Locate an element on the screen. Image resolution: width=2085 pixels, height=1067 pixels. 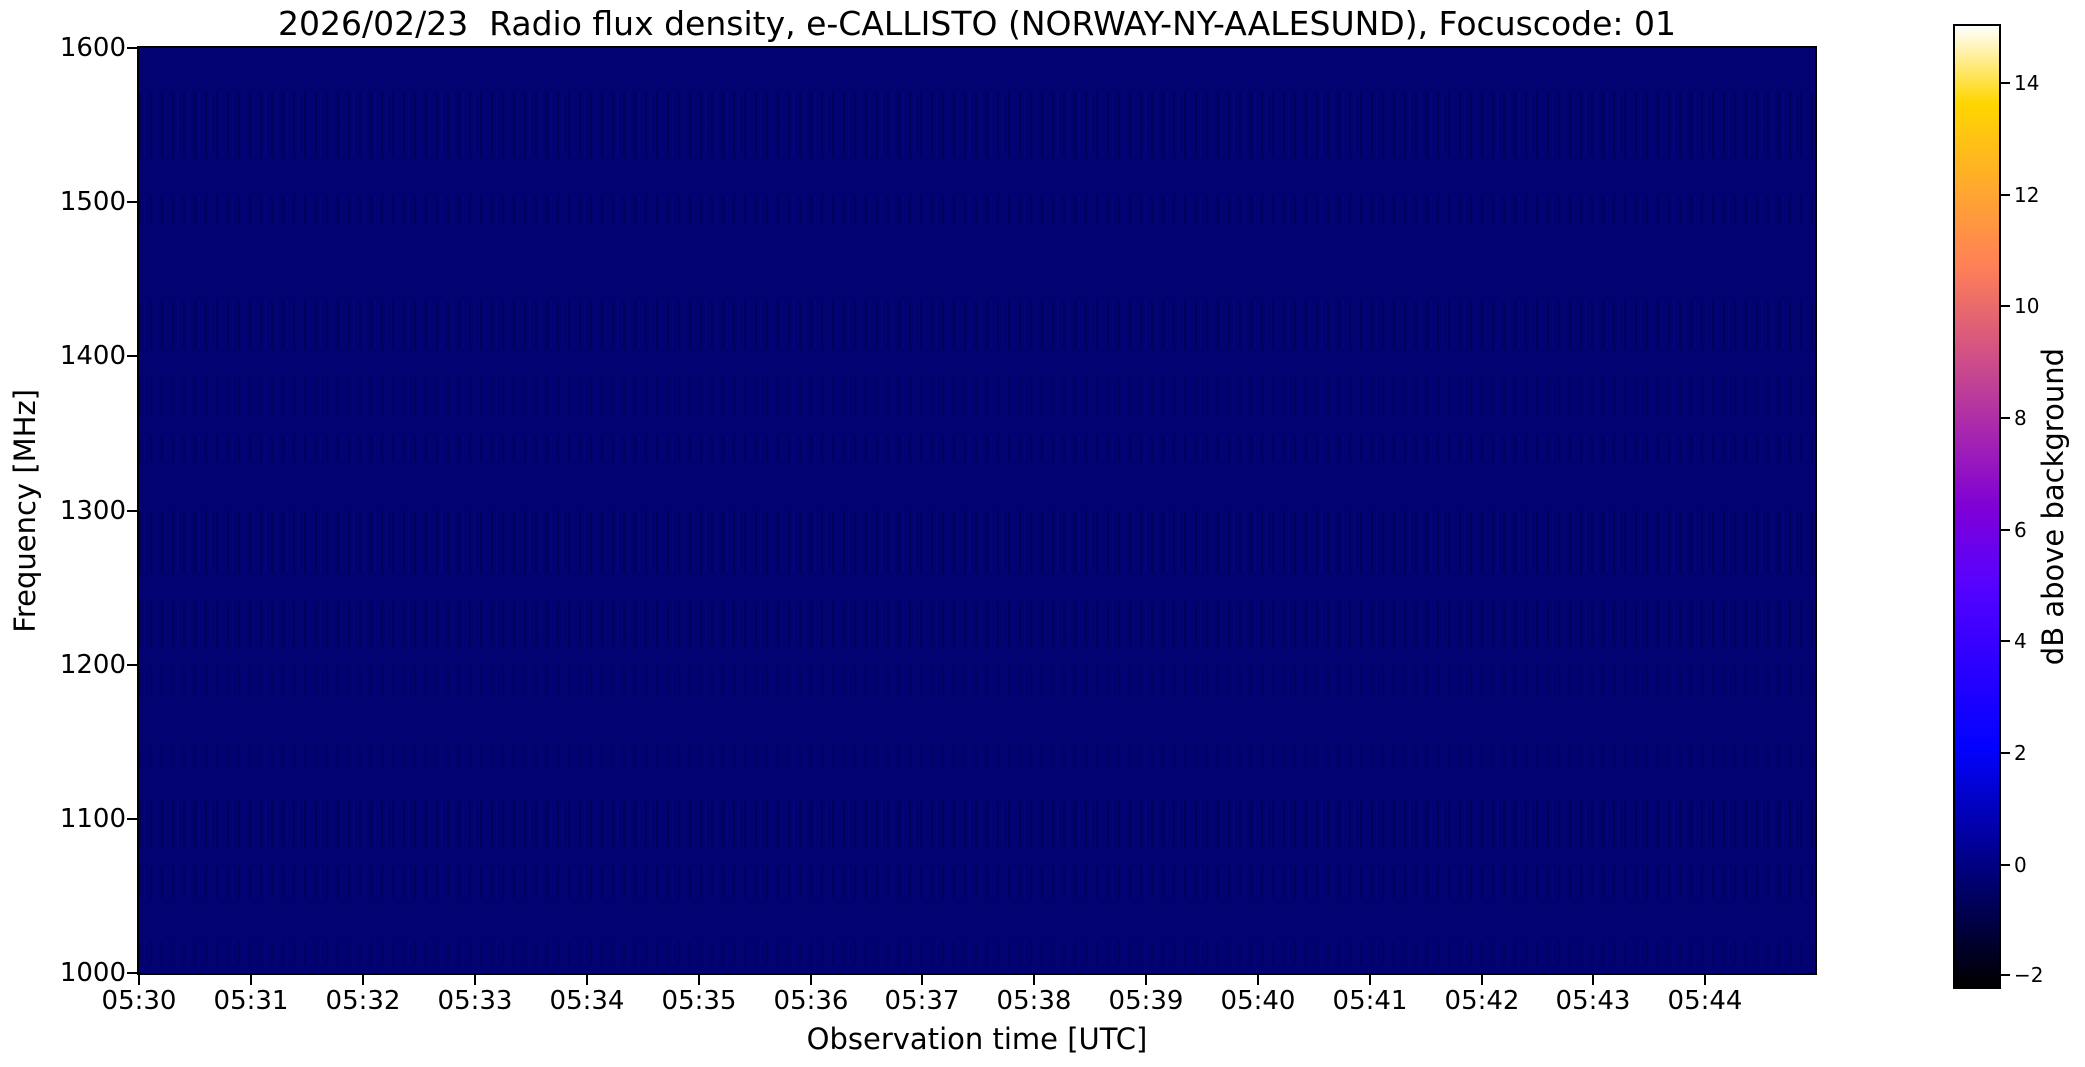
colorbar-tick-label: 10 is located at coordinates (2027, 306).